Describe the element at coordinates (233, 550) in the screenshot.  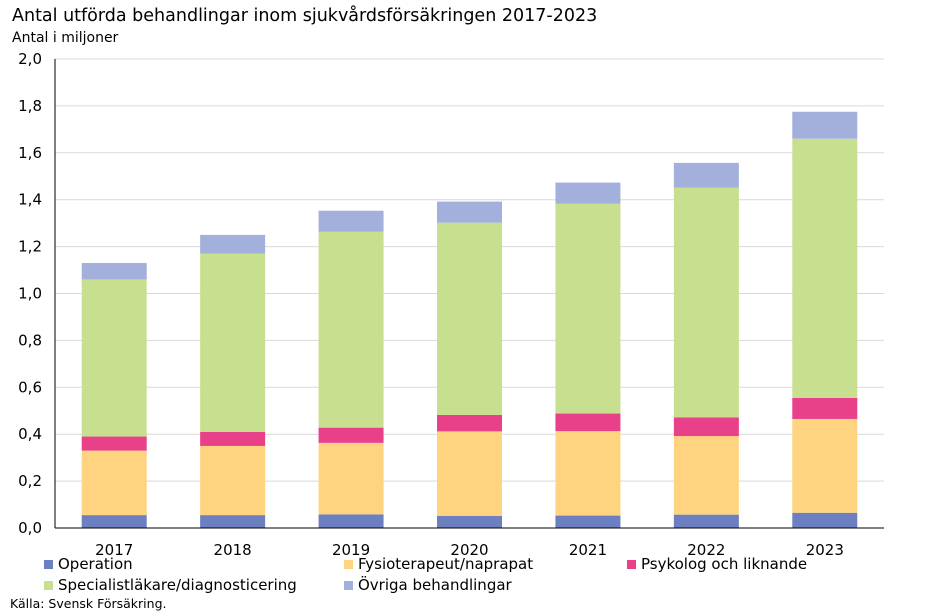
I see `x-tick-label: 2018` at that location.